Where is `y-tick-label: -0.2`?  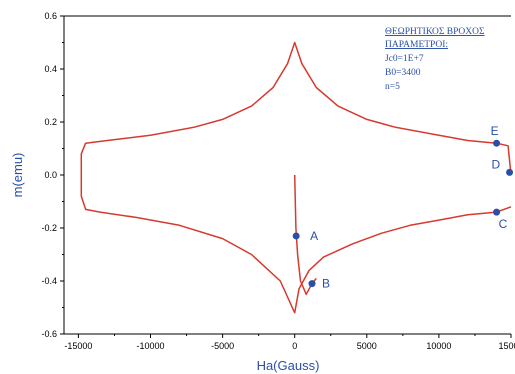
y-tick-label: -0.2 is located at coordinates (49, 228).